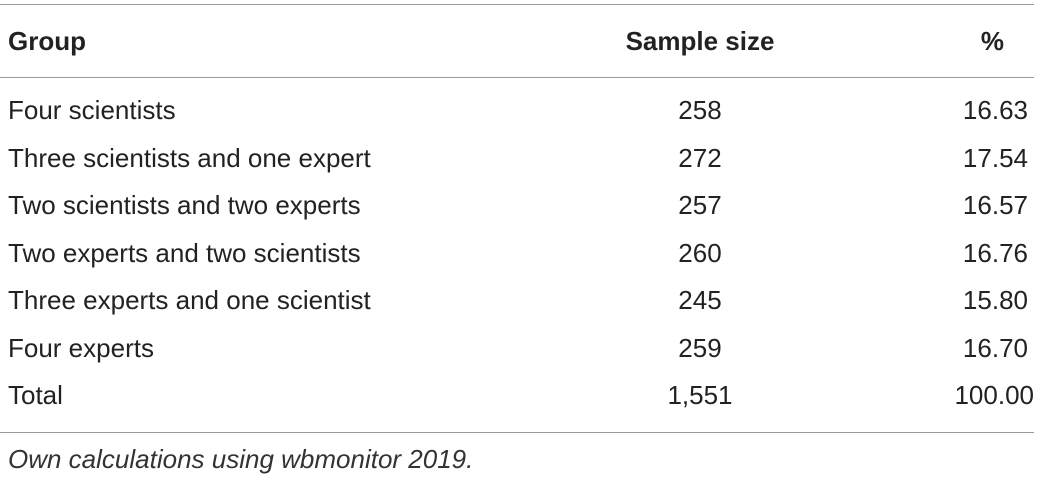 The height and width of the screenshot is (480, 1040). I want to click on cell-group: Total, so click(35, 395).